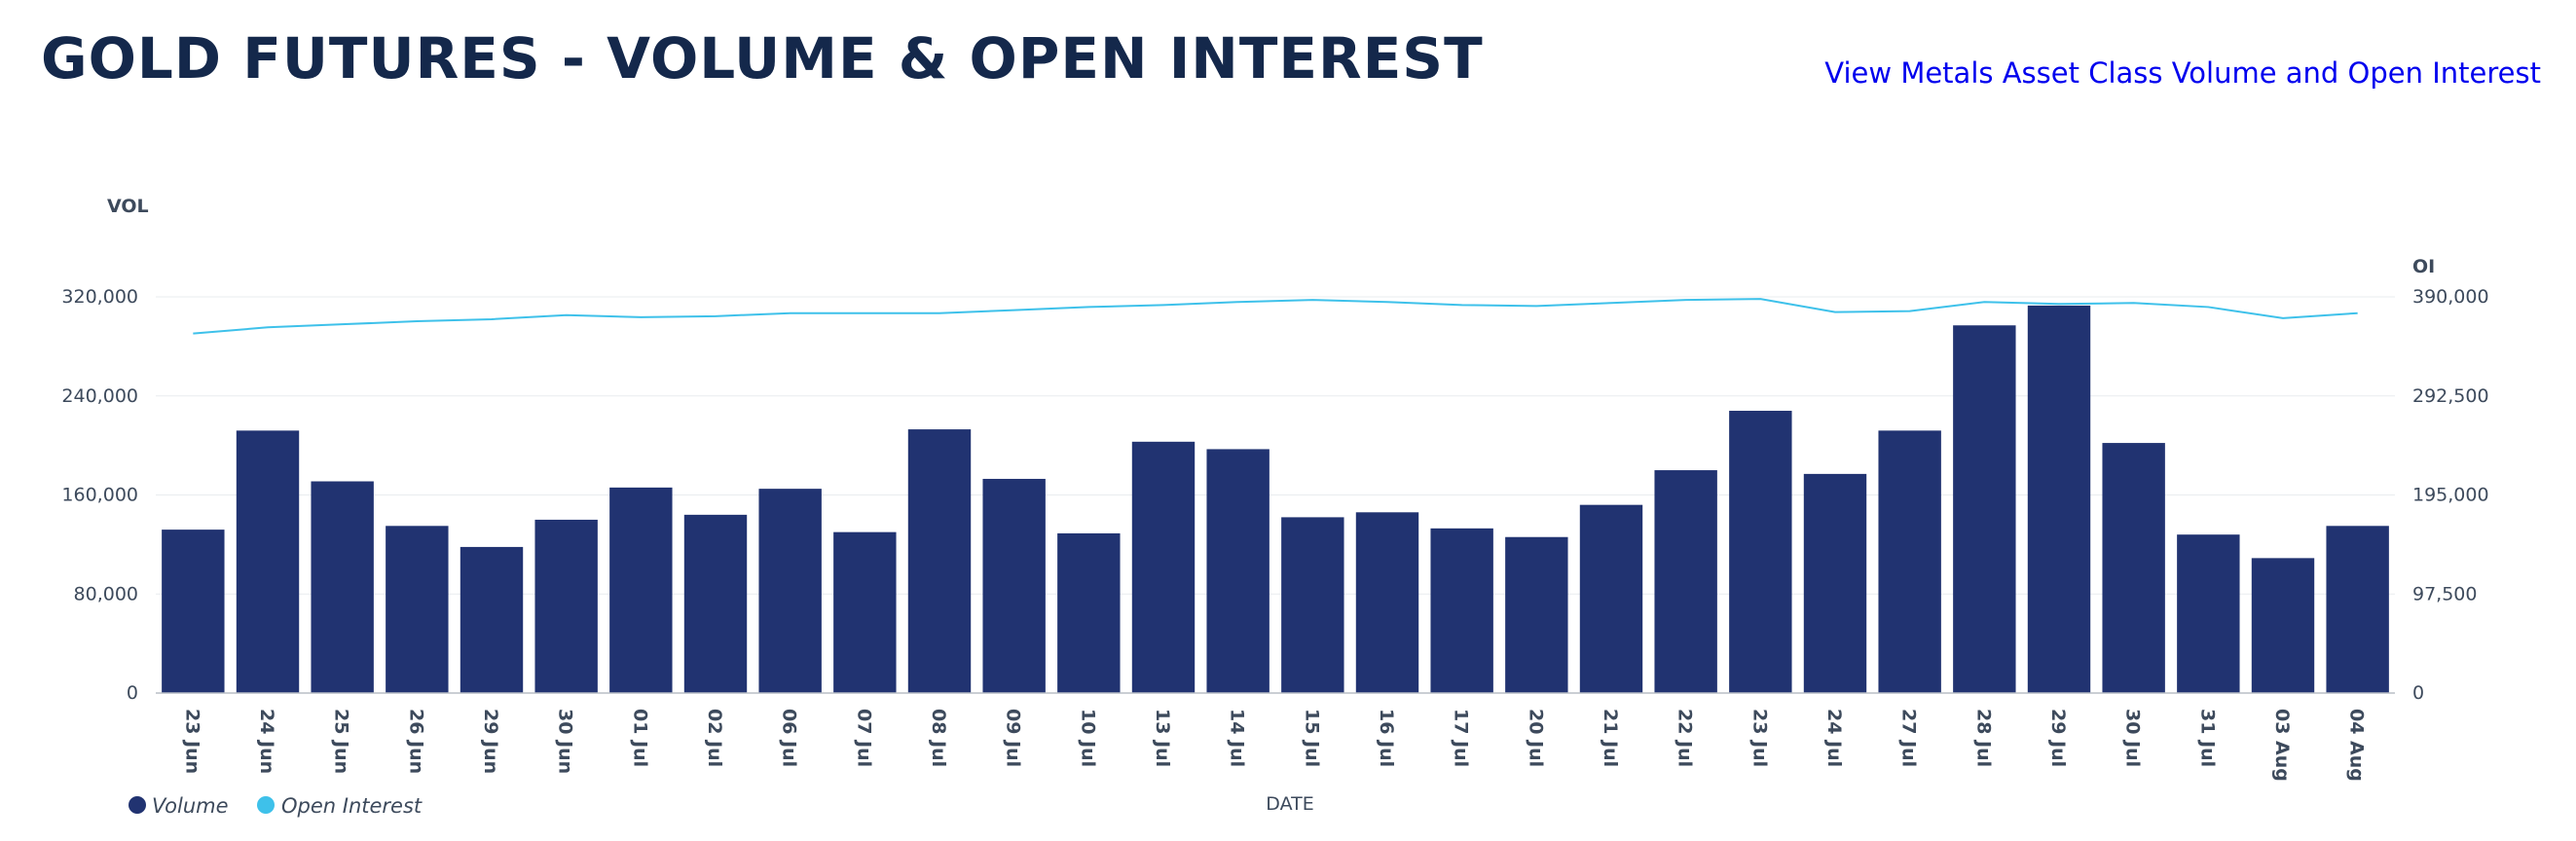 The image size is (2576, 841). I want to click on x-tick-label: 30 Jul, so click(2133, 738).